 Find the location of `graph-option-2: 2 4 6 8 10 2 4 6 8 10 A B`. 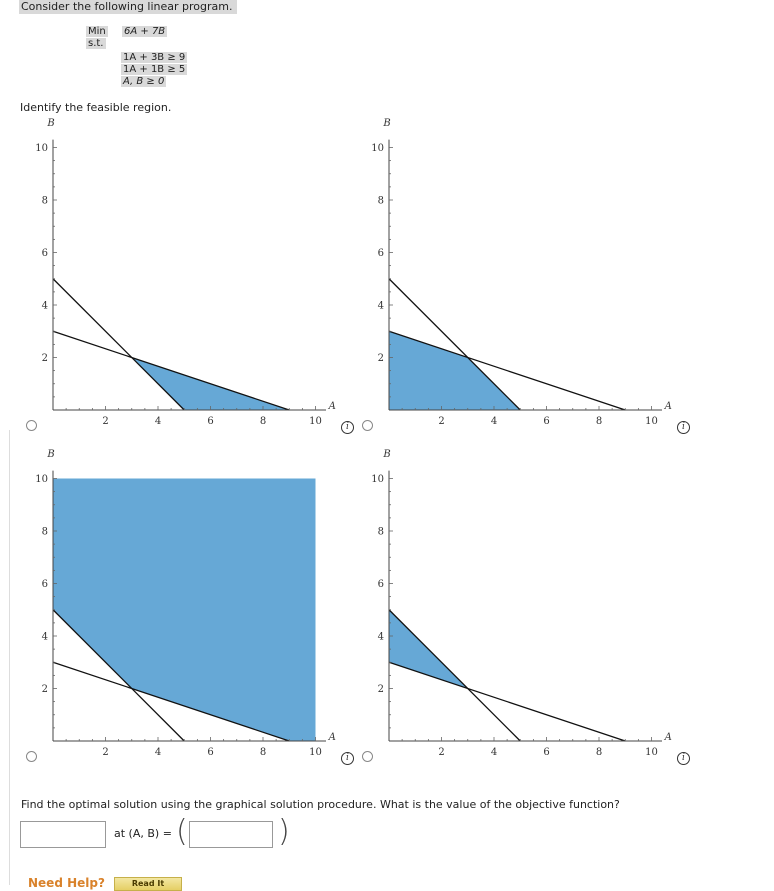

graph-option-2: 2 4 6 8 10 2 4 6 8 10 A B is located at coordinates (521, 272).